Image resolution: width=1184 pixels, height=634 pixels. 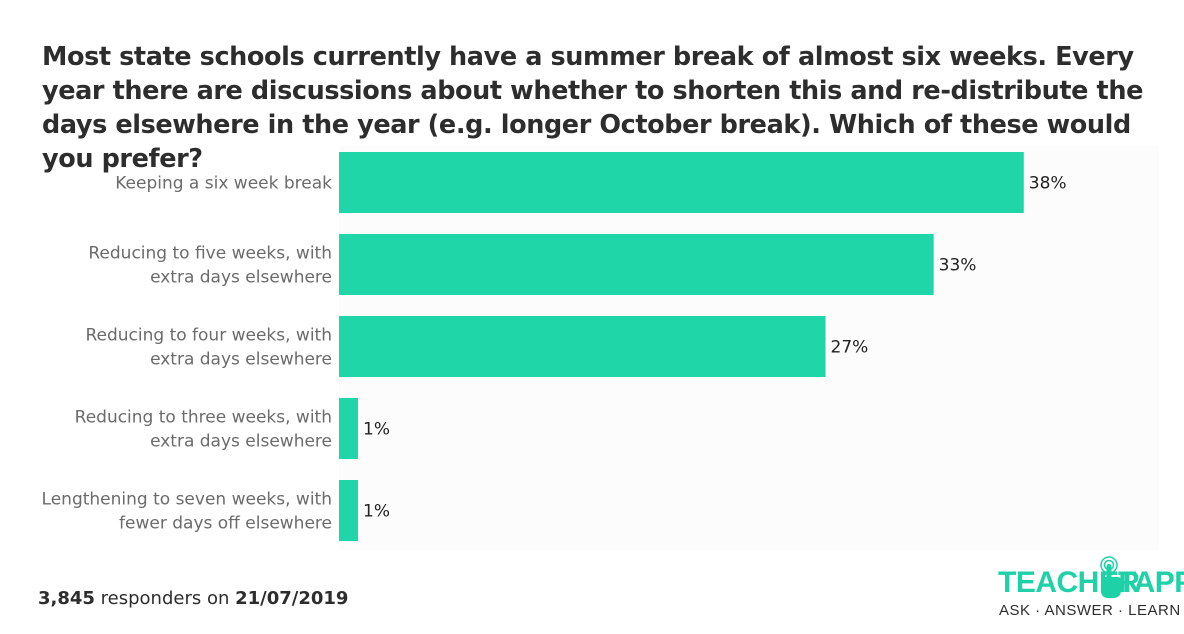 What do you see at coordinates (223, 184) in the screenshot?
I see `category-label-1: Keeping a six week break` at bounding box center [223, 184].